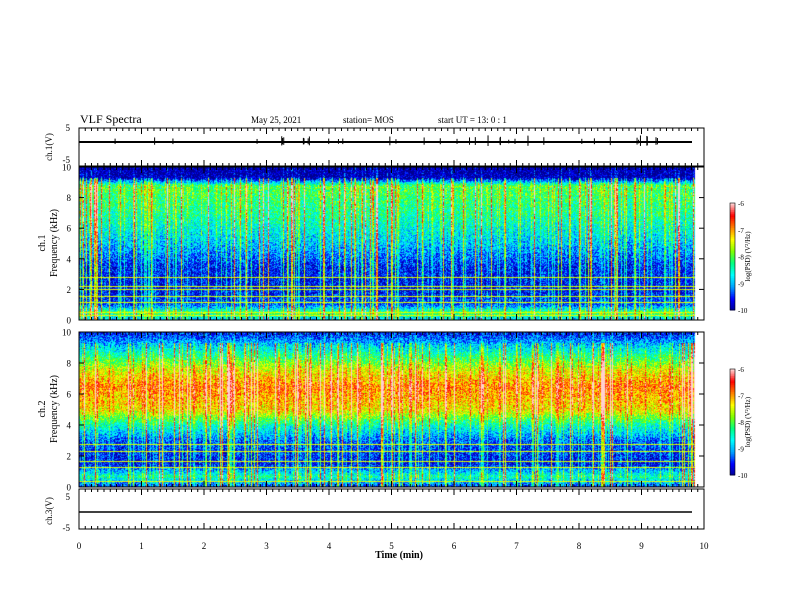  I want to click on ch1-voltage-ytick-top: 5, so click(68, 128).